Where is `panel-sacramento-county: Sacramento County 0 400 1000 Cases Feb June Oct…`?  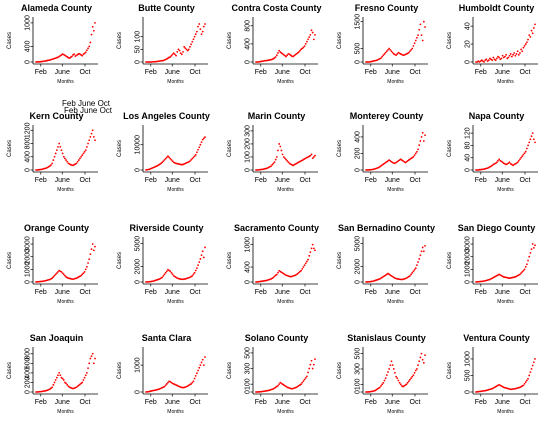 panel-sacramento-county: Sacramento County 0 400 1000 Cases Feb June Oct… is located at coordinates (273, 264).